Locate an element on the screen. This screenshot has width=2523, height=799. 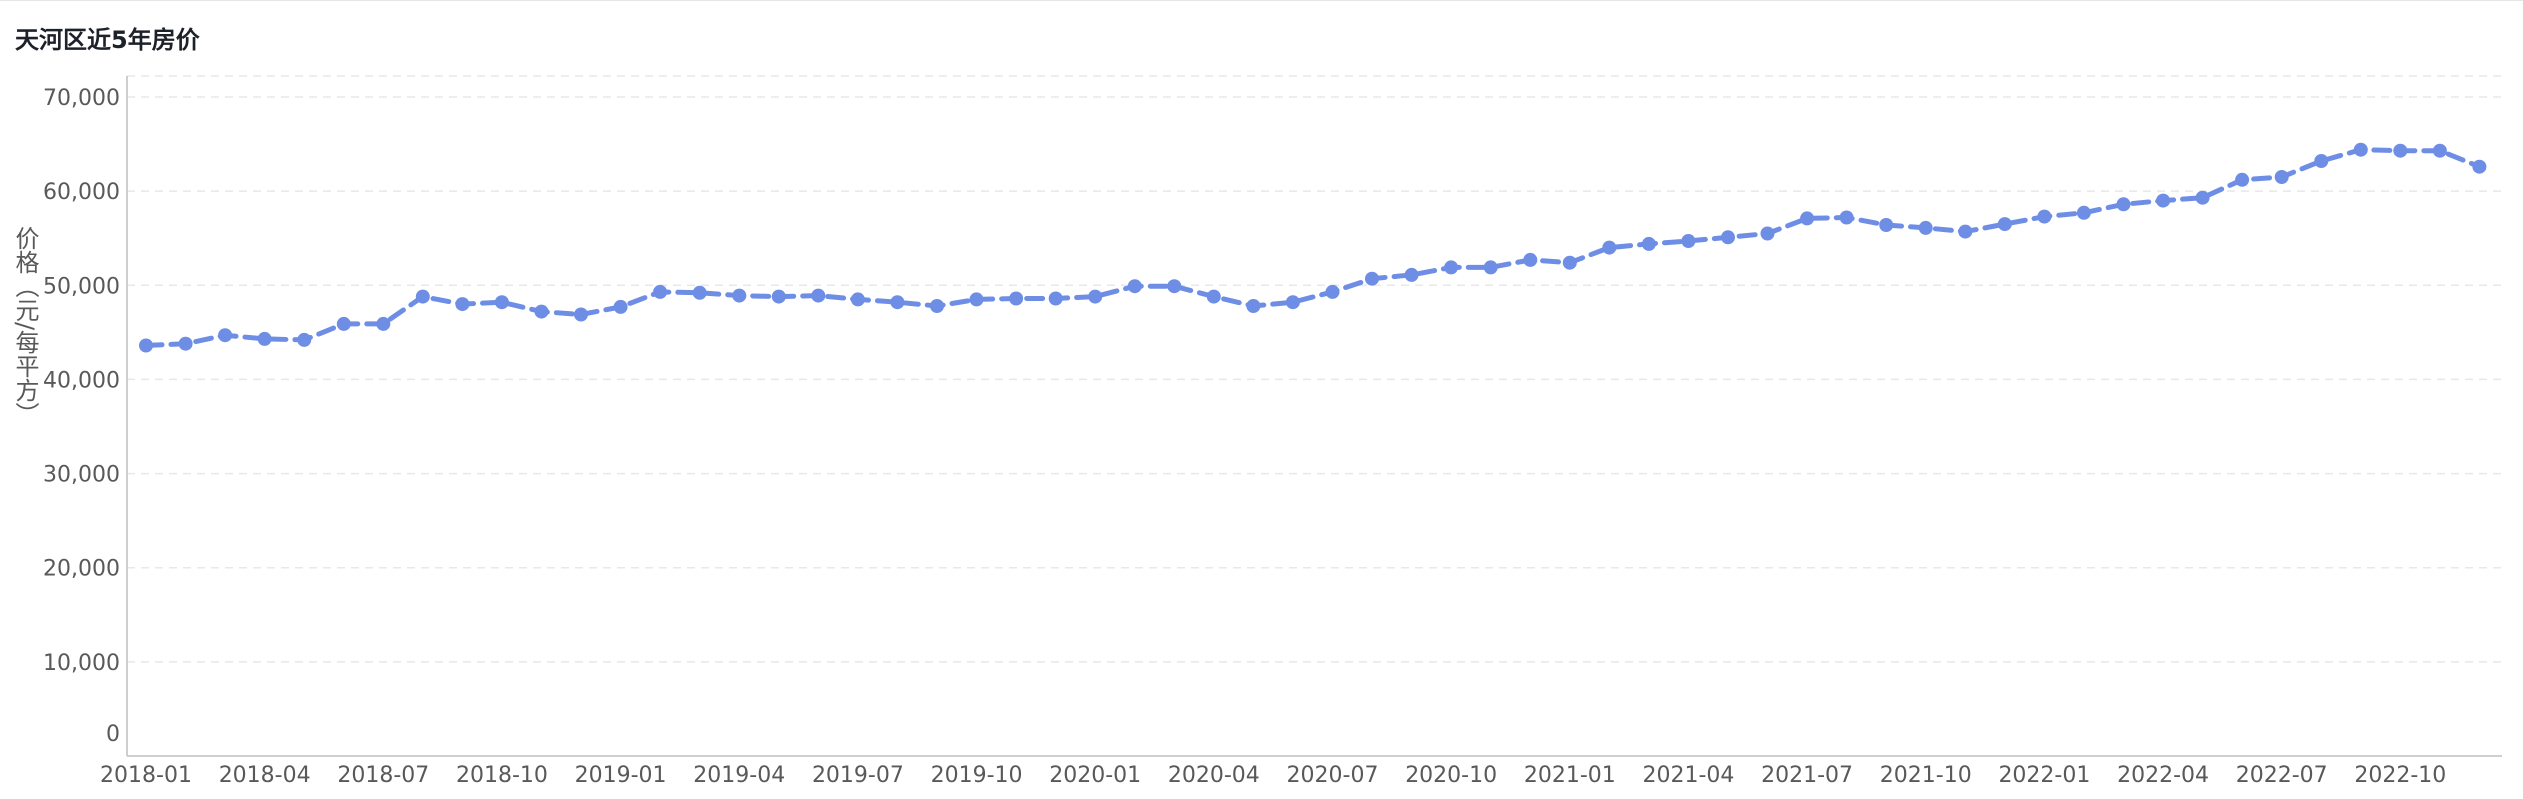
x-tick-label: 2019-07 is located at coordinates (858, 775).